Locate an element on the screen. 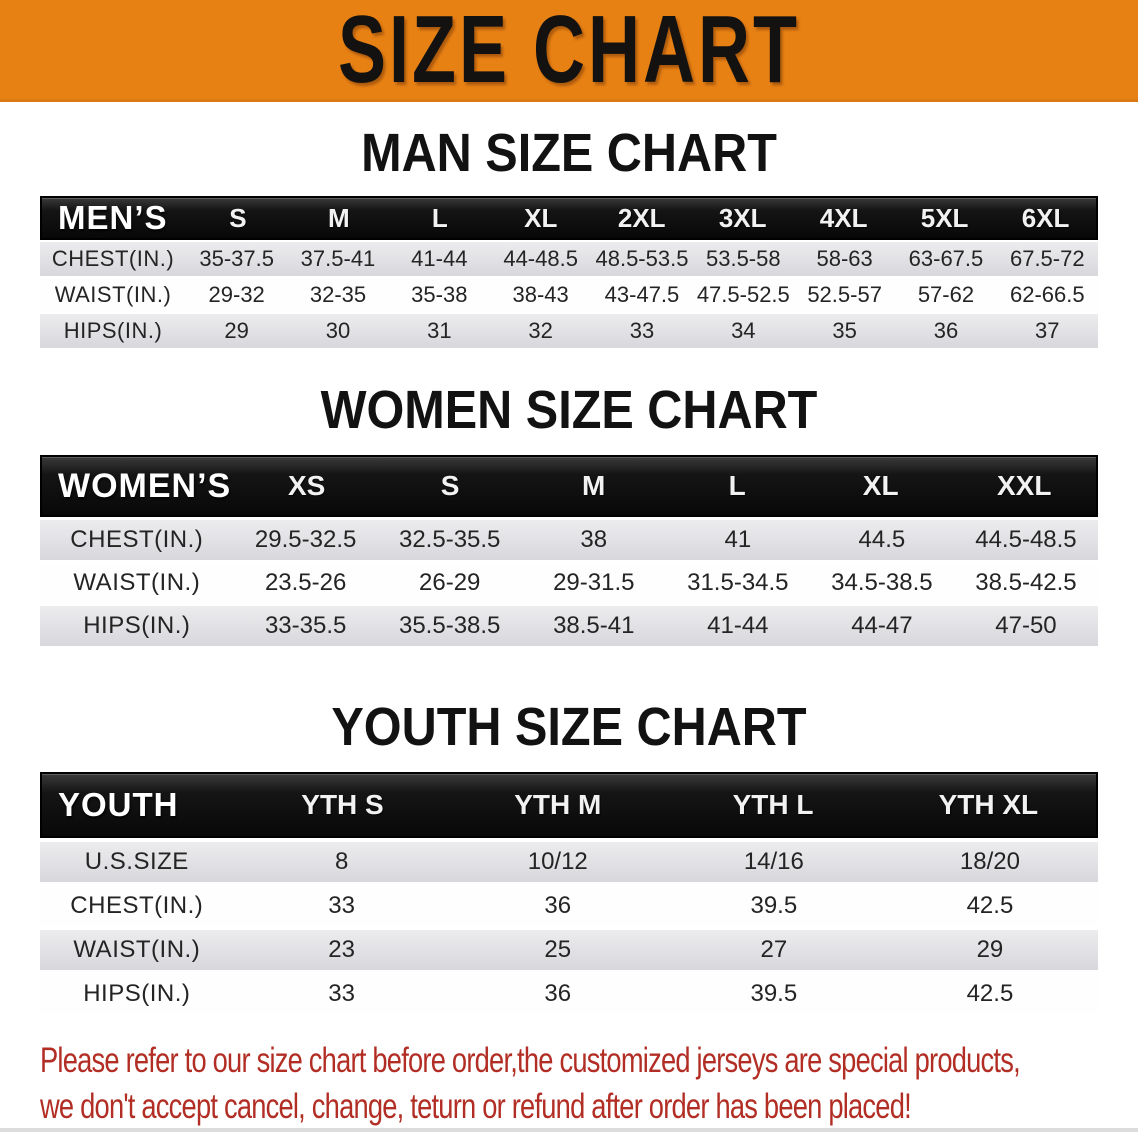 This screenshot has width=1138, height=1132. measurement-value: 53.5-58 is located at coordinates (743, 258).